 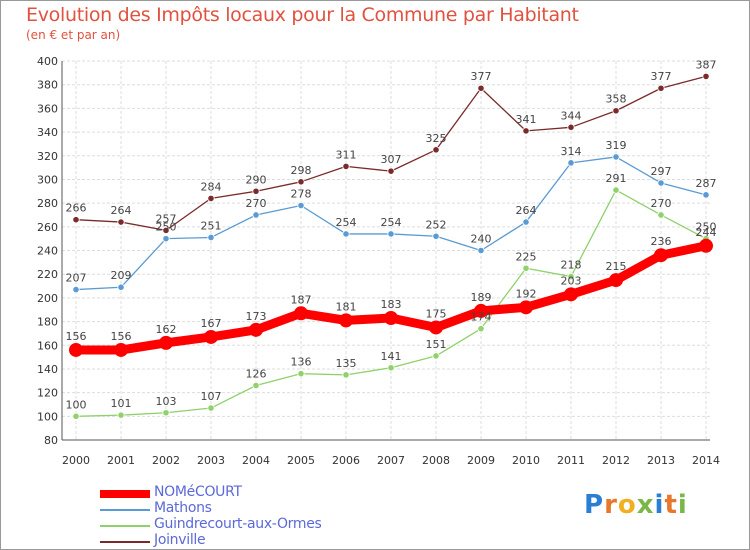 What do you see at coordinates (526, 210) in the screenshot?
I see `data-label: 264` at bounding box center [526, 210].